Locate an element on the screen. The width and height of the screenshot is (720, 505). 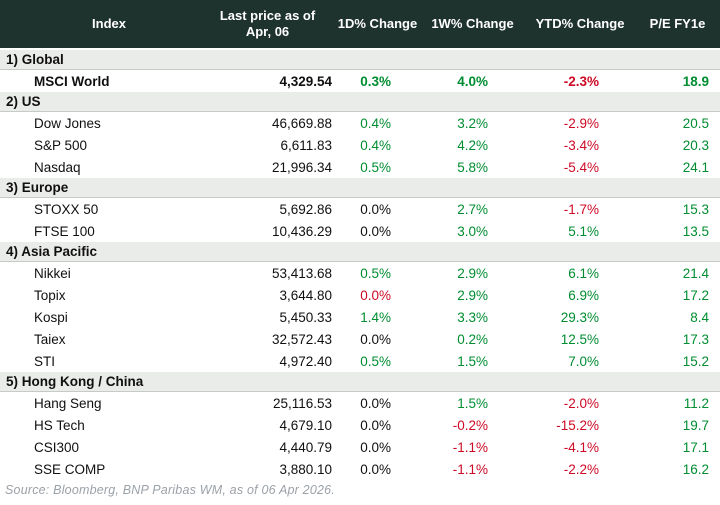
1w-change-cell: 3.0% is located at coordinates (472, 231).